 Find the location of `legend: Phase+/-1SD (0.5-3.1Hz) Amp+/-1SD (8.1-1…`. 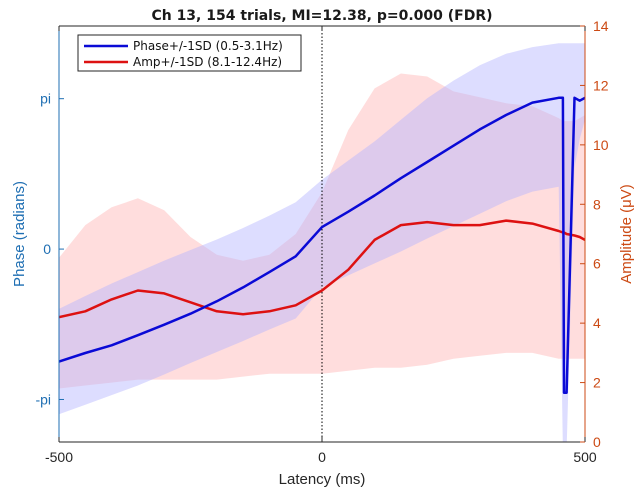

legend: Phase+/-1SD (0.5-3.1Hz) Amp+/-1SD (8.1-1… is located at coordinates (189, 53).